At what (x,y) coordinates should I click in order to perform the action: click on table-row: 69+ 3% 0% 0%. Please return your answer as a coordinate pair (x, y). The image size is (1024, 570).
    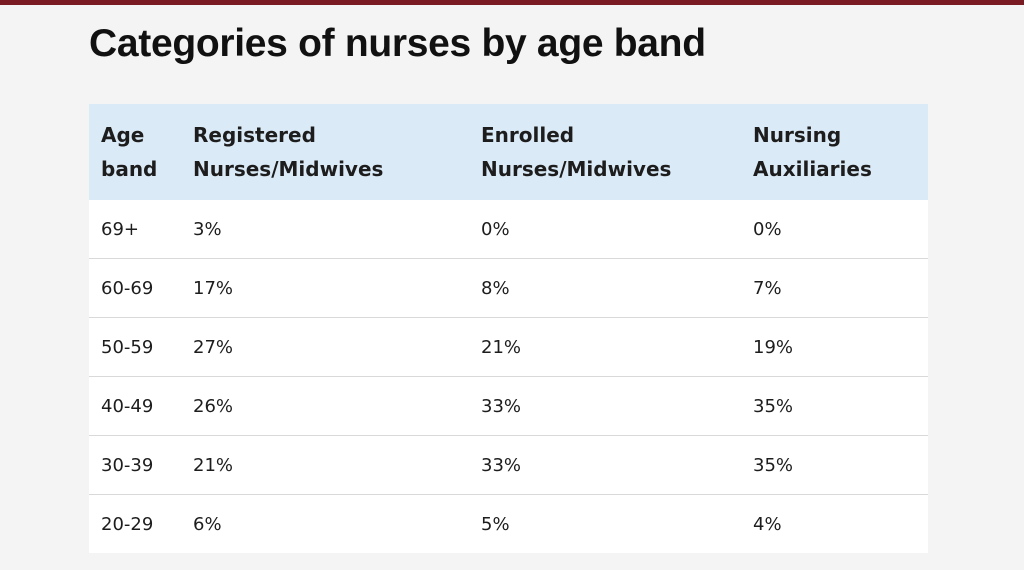
    Looking at the image, I should click on (508, 229).